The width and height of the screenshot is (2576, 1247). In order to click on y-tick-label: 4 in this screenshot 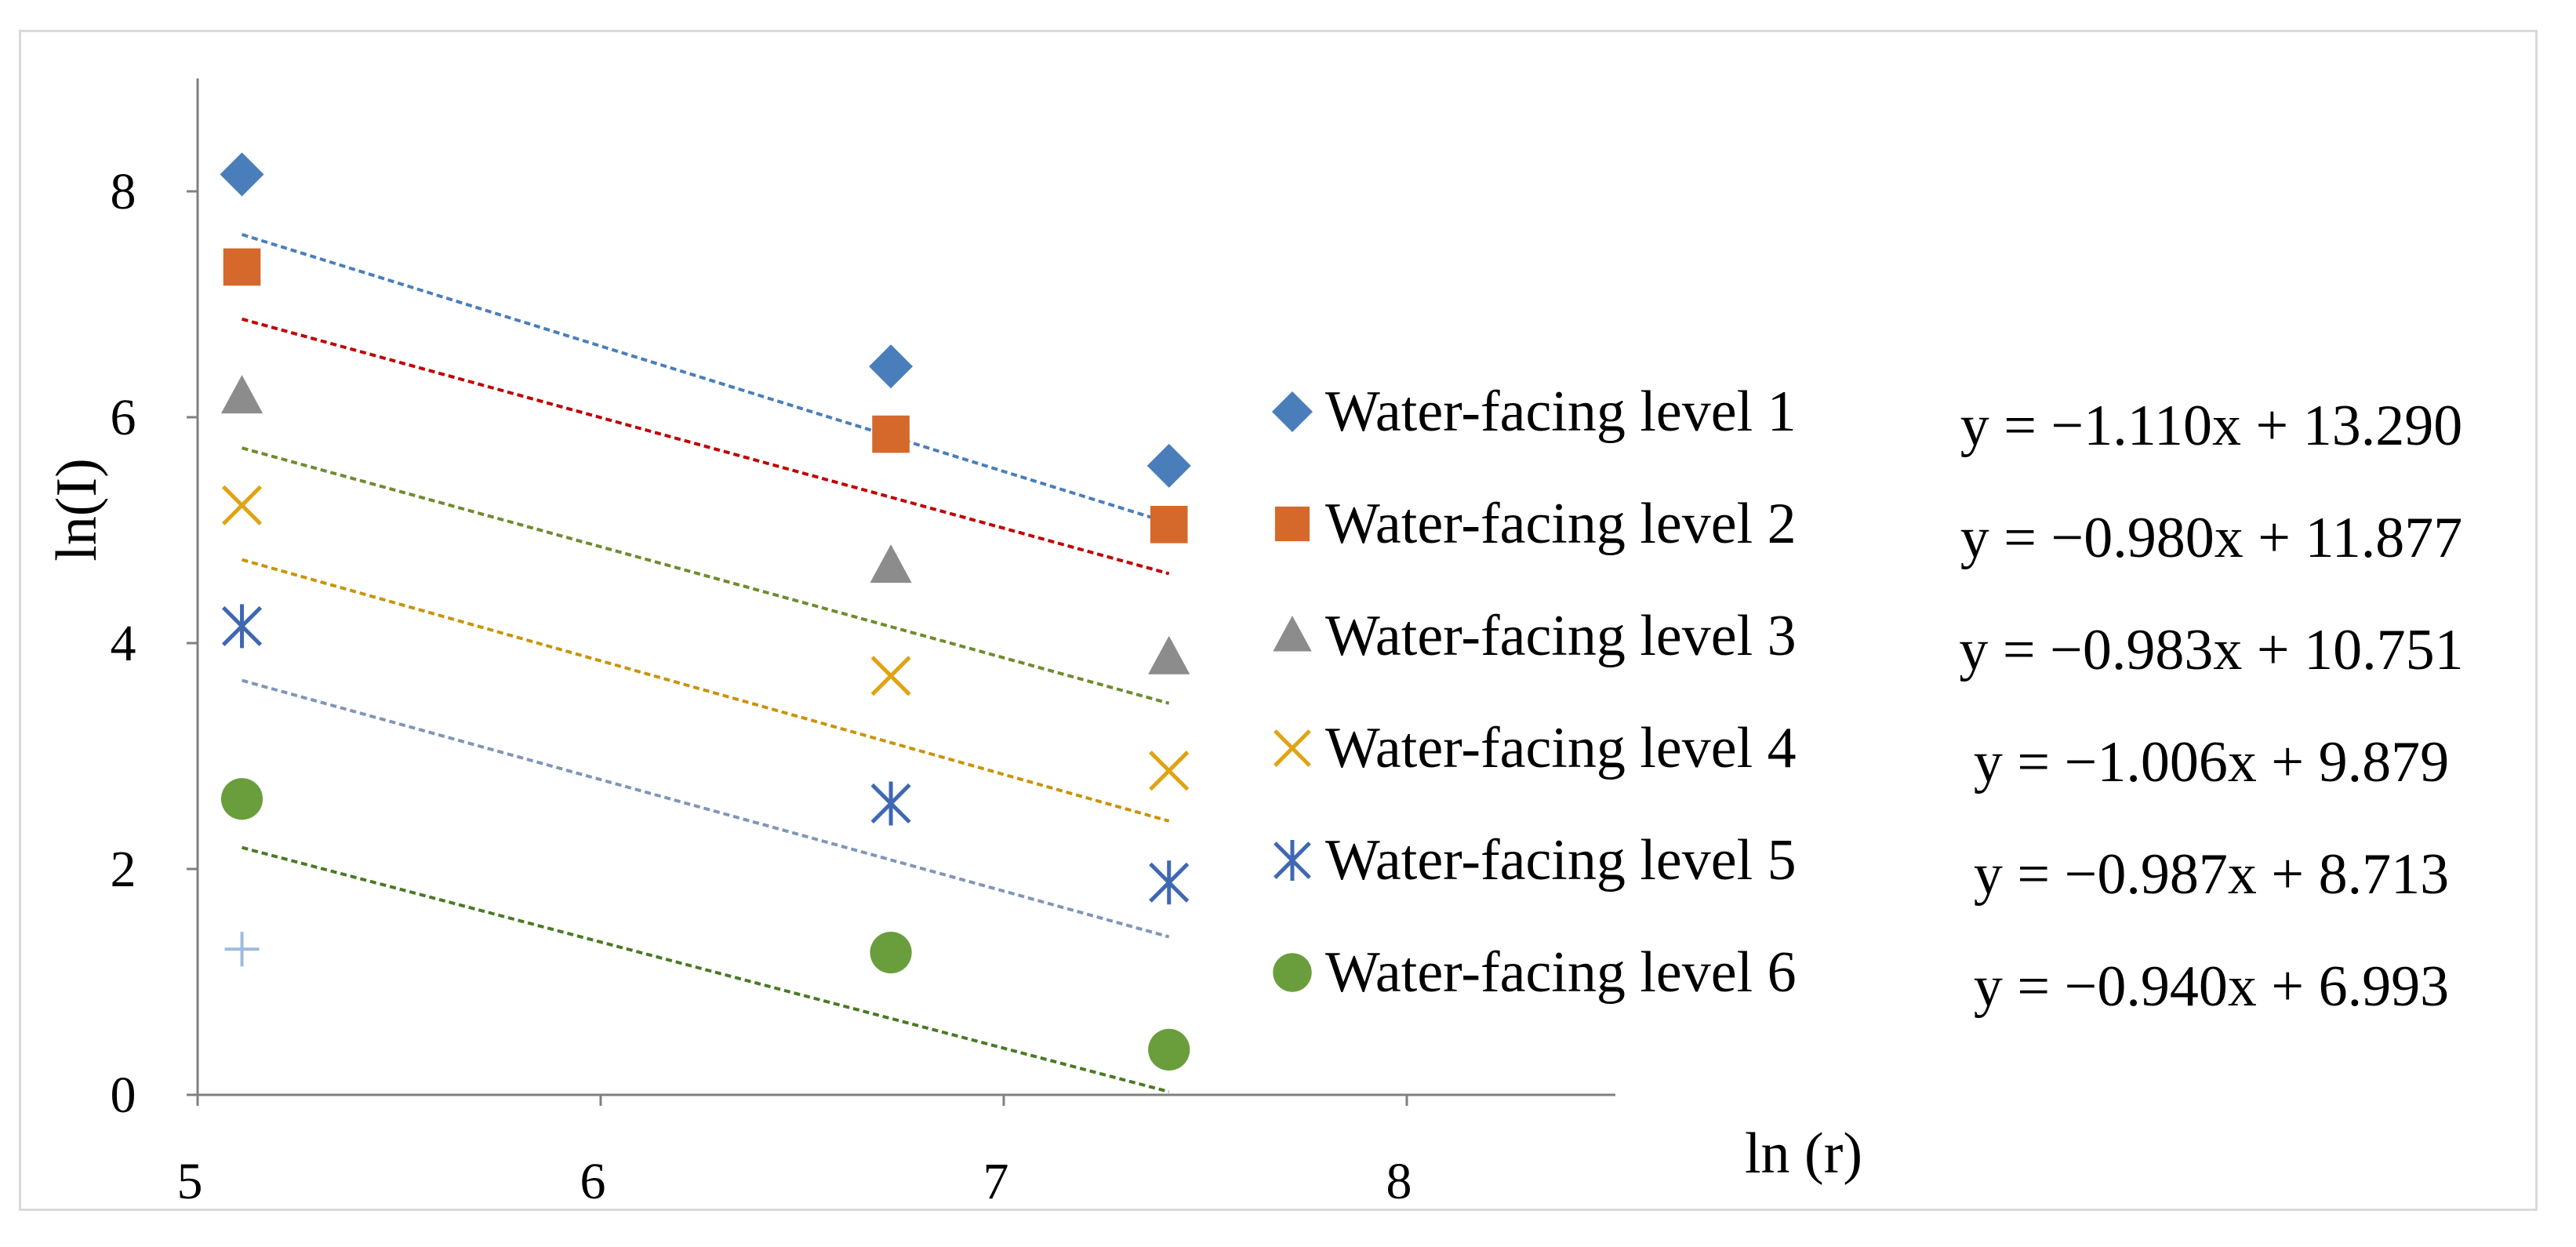, I will do `click(123, 643)`.